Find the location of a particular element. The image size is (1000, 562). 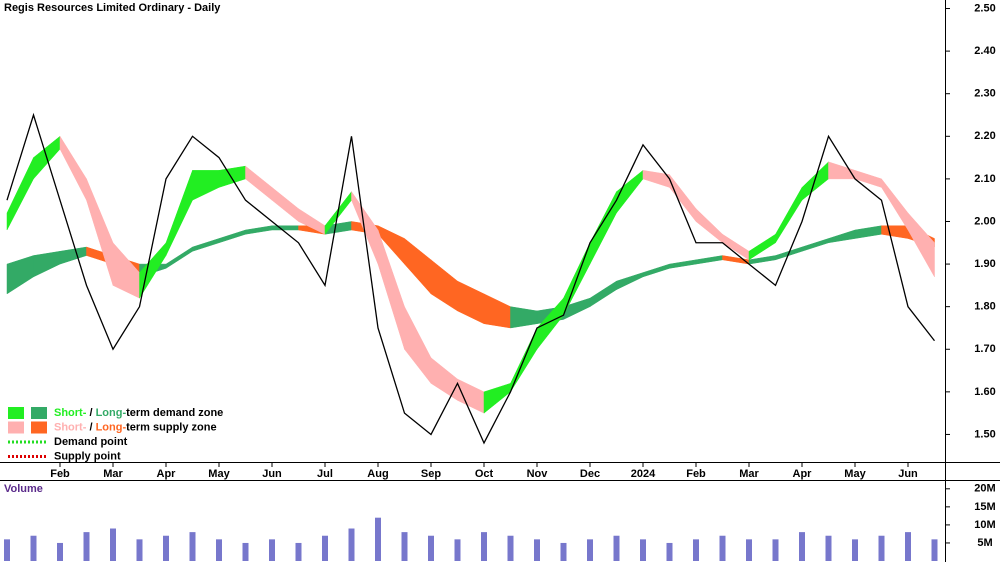

y-tick-label: 1.70 is located at coordinates (984, 349).